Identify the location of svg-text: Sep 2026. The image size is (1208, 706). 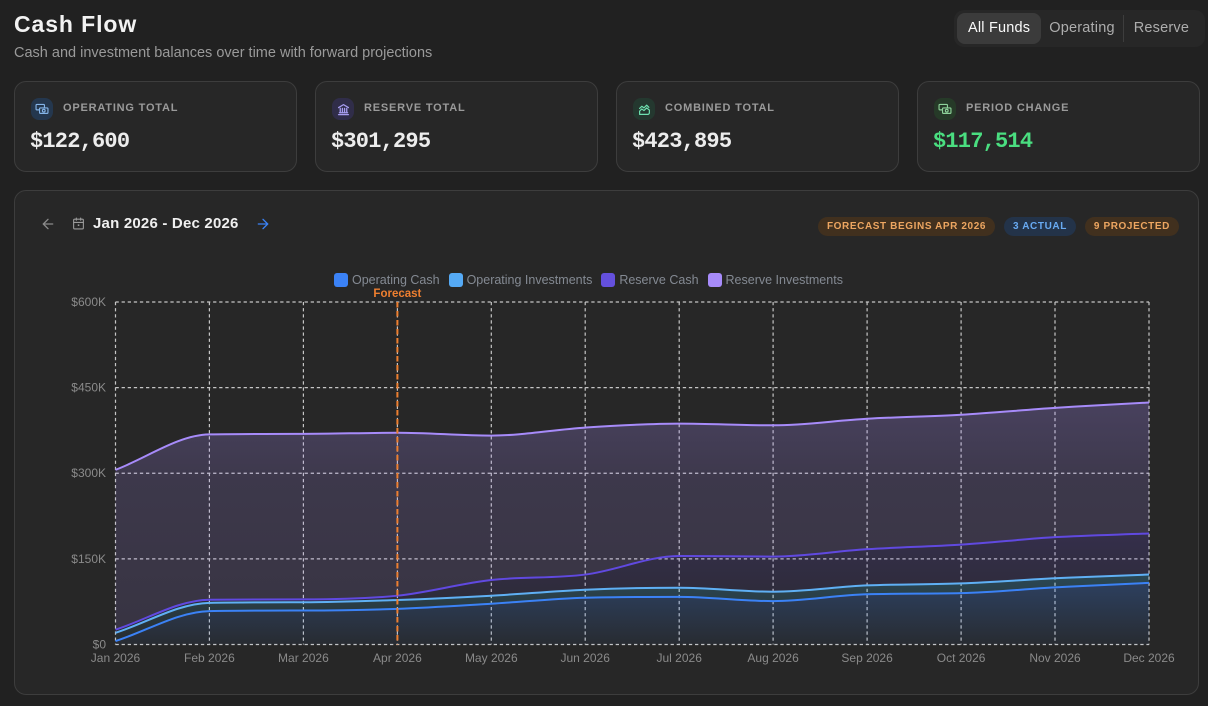
(867, 658).